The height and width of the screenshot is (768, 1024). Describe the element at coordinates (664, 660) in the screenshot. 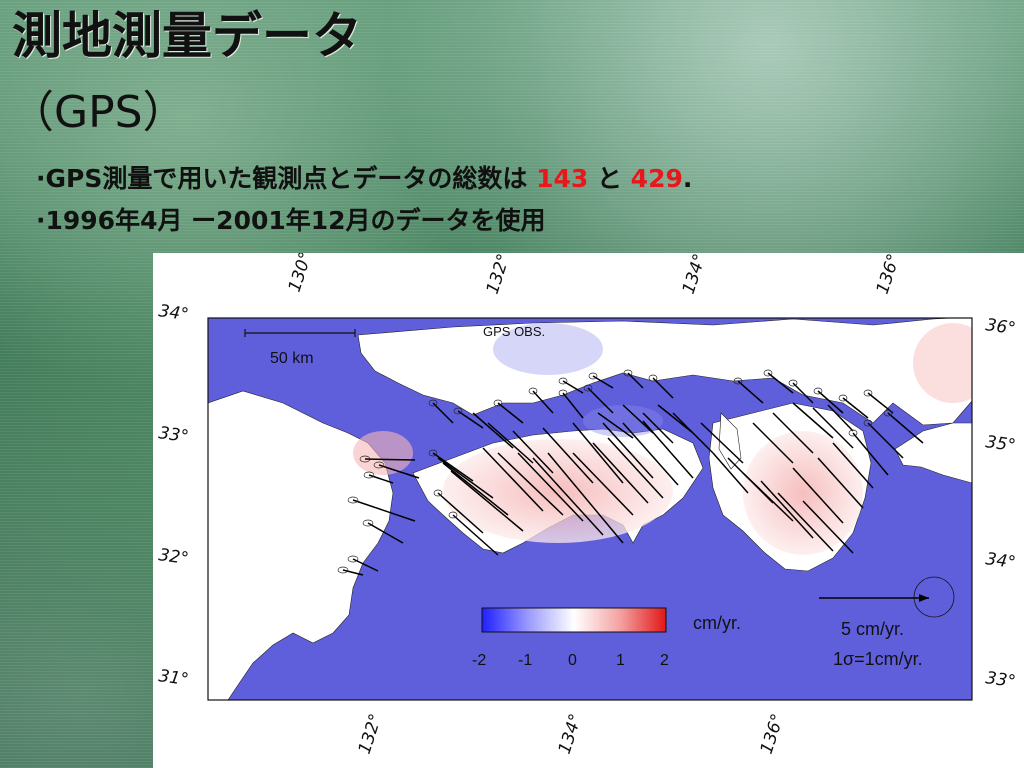

I see `colorbar-tick: 2` at that location.